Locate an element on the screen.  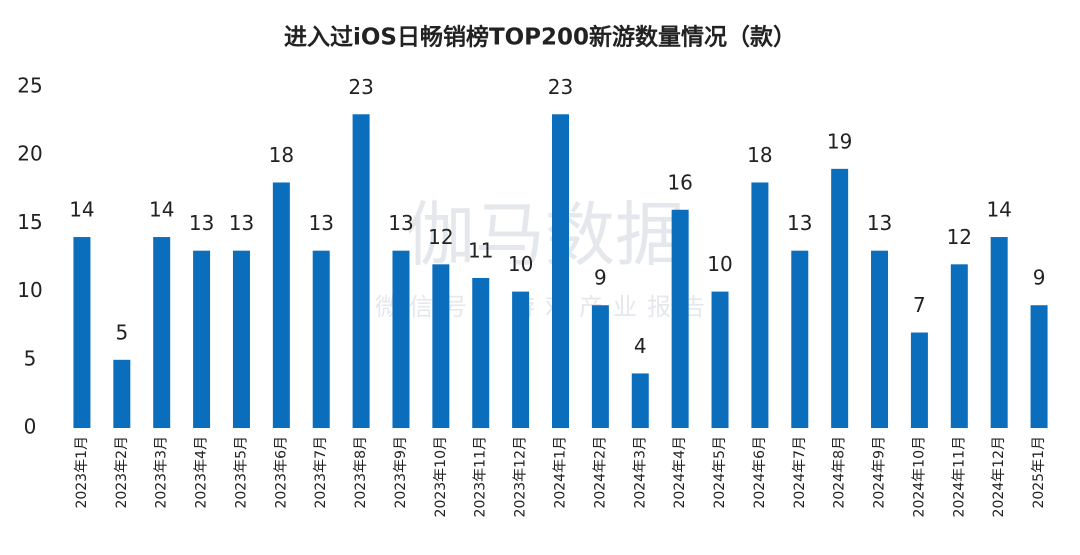
x-tick-label: 2024年4月 is located at coordinates (680, 472).